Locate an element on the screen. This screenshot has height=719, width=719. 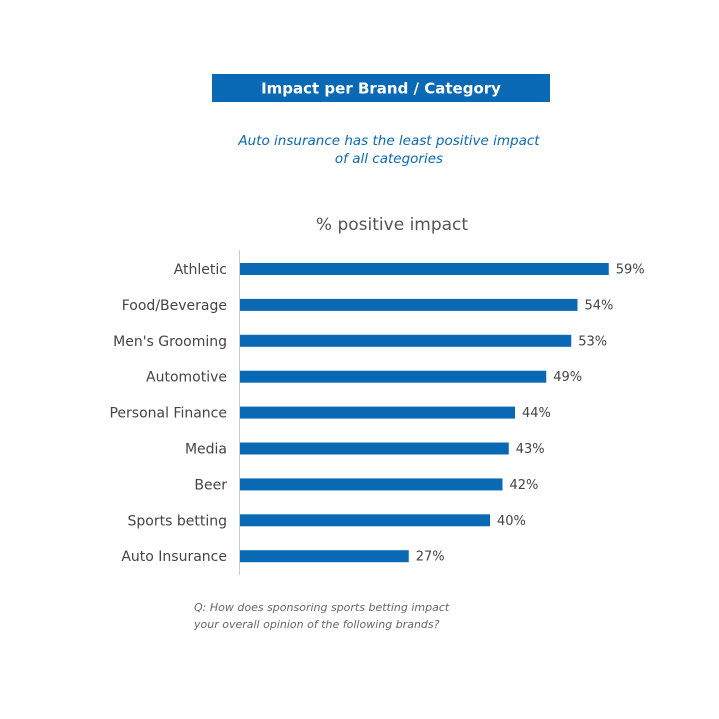
value-label: 53% is located at coordinates (592, 341).